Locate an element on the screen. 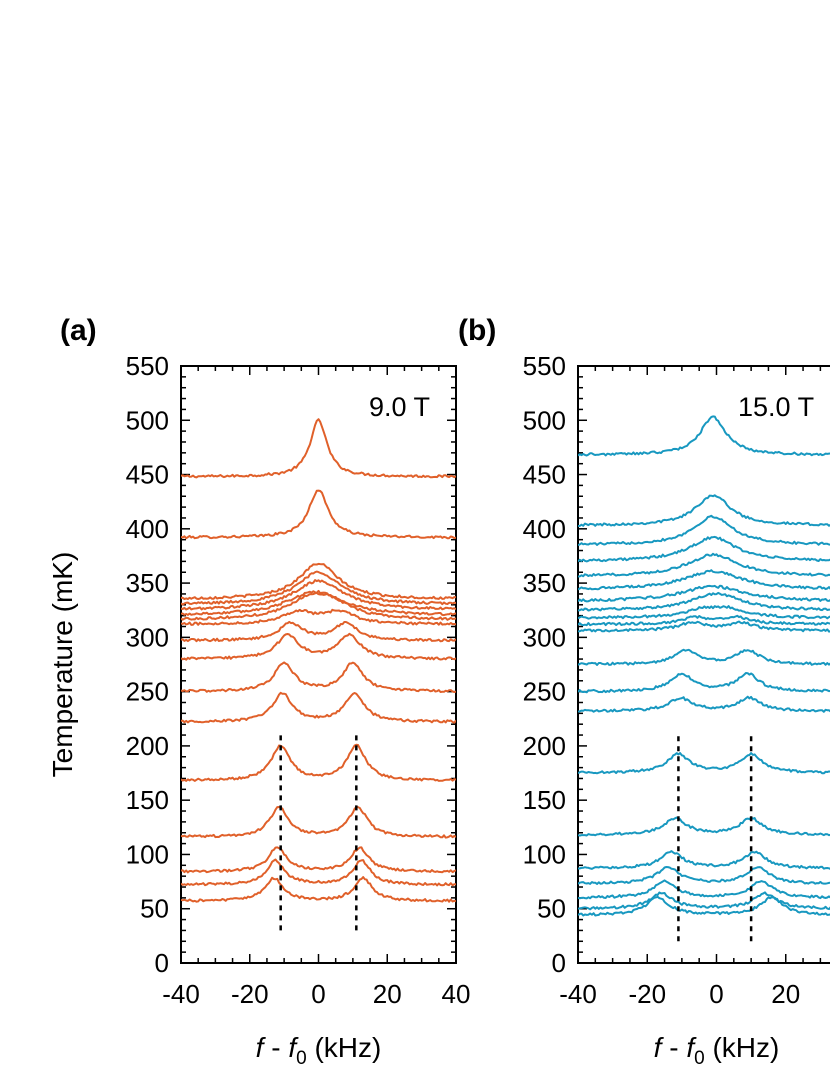 The width and height of the screenshot is (830, 1075). y-axis-title: Temperature (mK) is located at coordinates (62, 665).